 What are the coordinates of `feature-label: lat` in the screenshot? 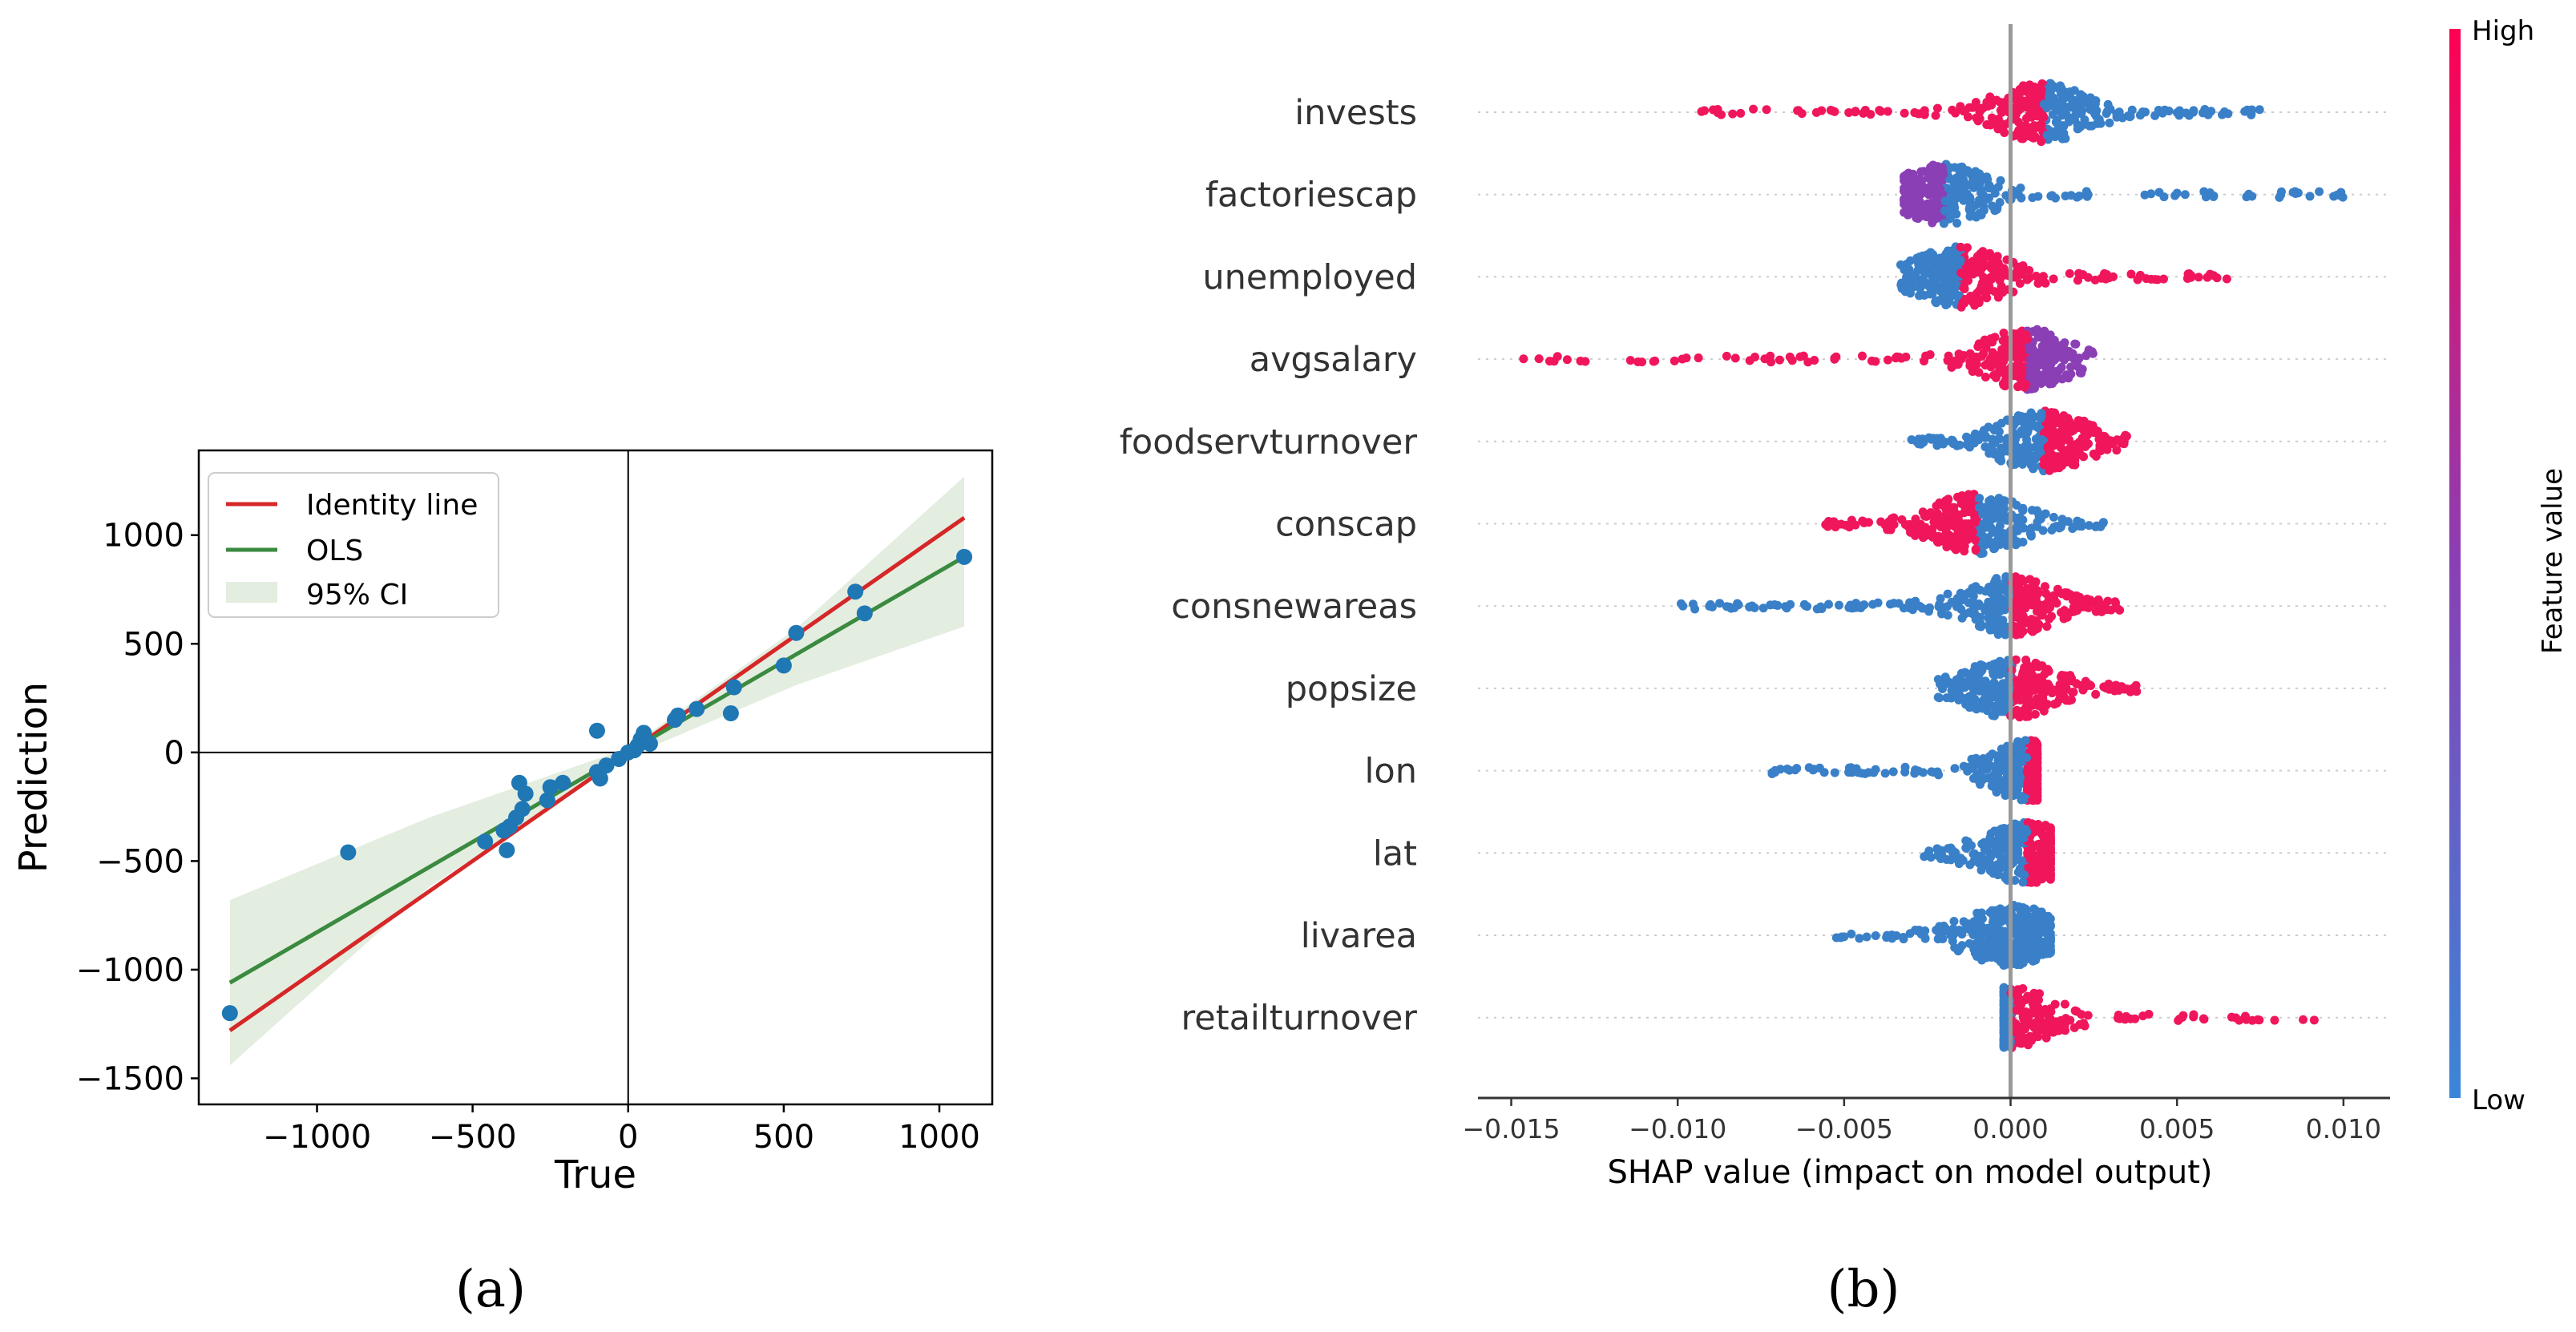 It's located at (1395, 854).